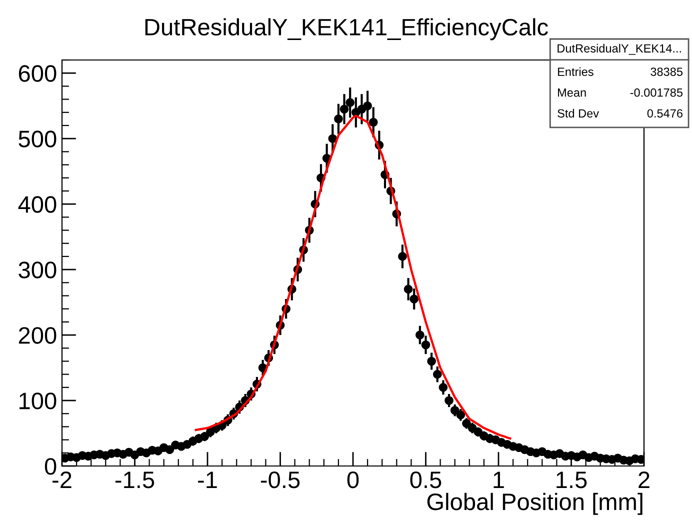 This screenshot has height=520, width=692. Describe the element at coordinates (38, 401) in the screenshot. I see `y-tick-label: 100` at that location.